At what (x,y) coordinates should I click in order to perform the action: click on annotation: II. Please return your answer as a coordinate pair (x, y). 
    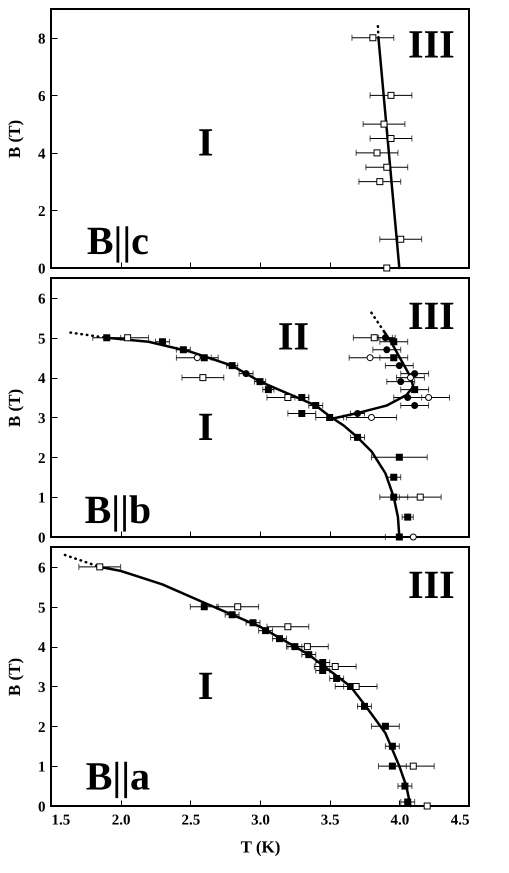
    Looking at the image, I should click on (294, 336).